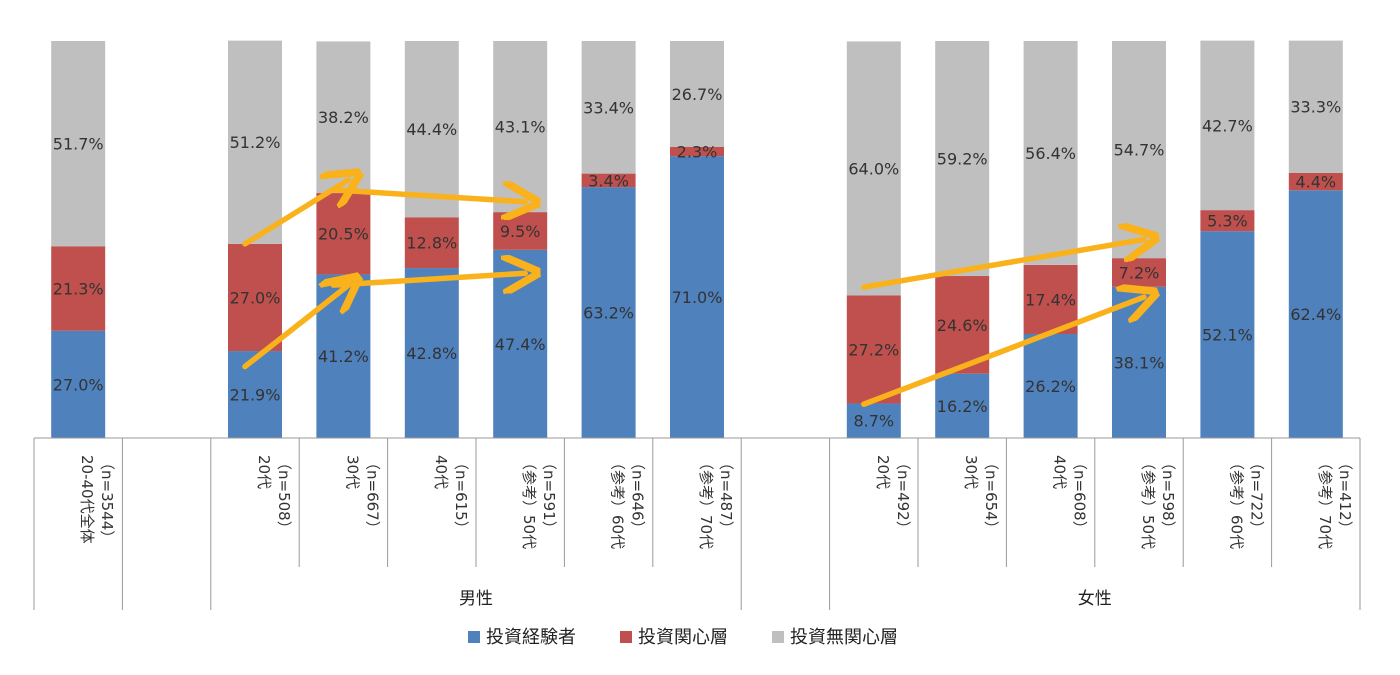 The width and height of the screenshot is (1400, 675). I want to click on data-label-1-9: 27.2%, so click(873, 349).